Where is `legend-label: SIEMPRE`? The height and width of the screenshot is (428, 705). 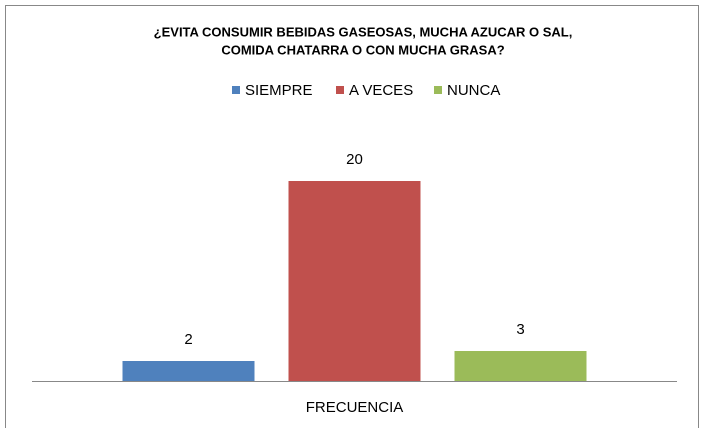 legend-label: SIEMPRE is located at coordinates (279, 90).